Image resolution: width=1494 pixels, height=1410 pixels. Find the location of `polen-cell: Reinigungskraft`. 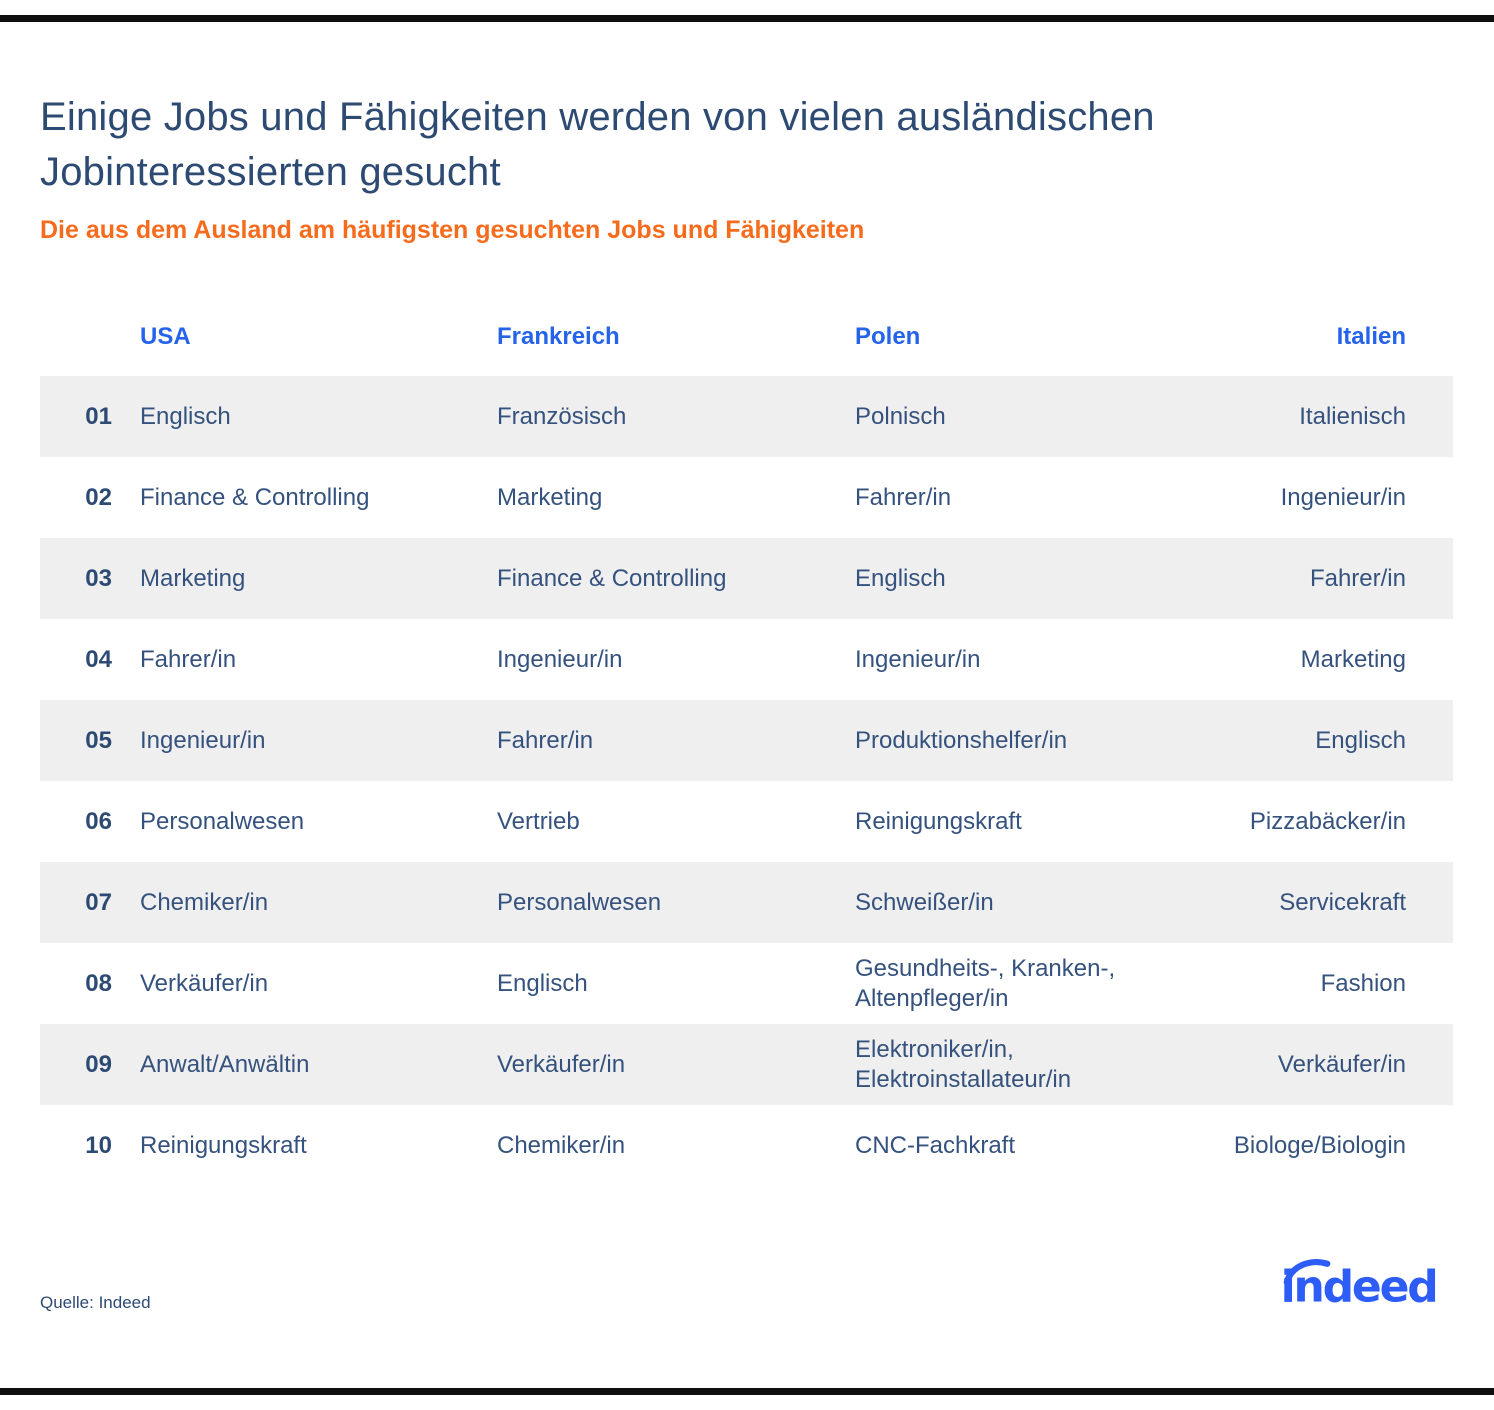

polen-cell: Reinigungskraft is located at coordinates (938, 821).